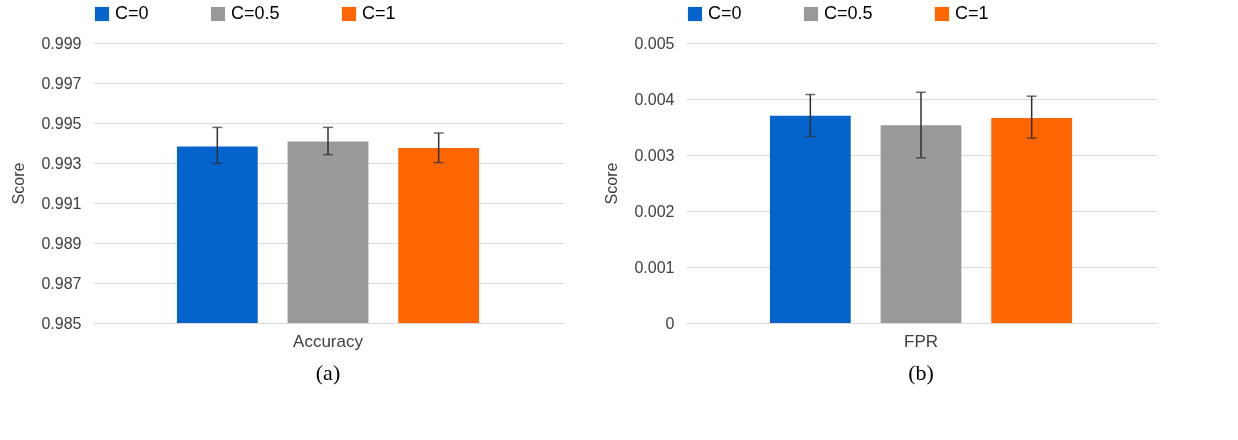 This screenshot has height=440, width=1238. What do you see at coordinates (654, 267) in the screenshot?
I see `y-tick-label: 0.001` at bounding box center [654, 267].